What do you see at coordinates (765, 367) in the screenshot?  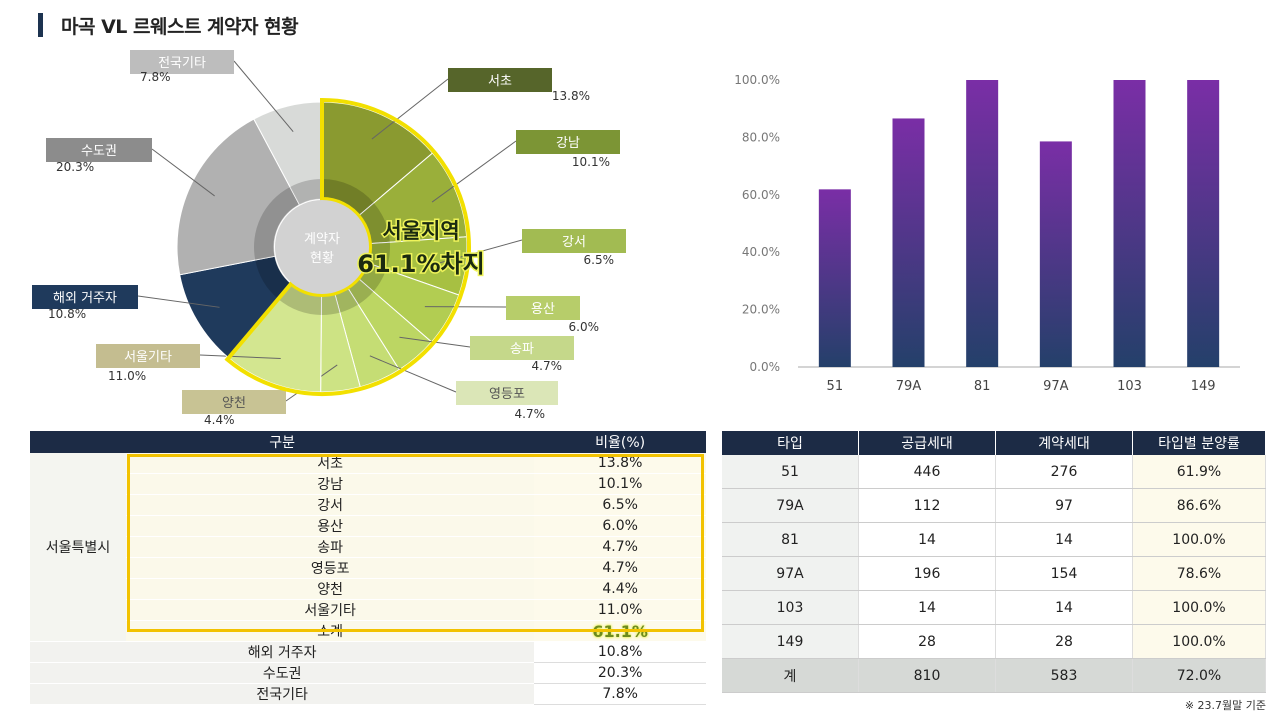 I see `y-tick-0: 0.0%` at bounding box center [765, 367].